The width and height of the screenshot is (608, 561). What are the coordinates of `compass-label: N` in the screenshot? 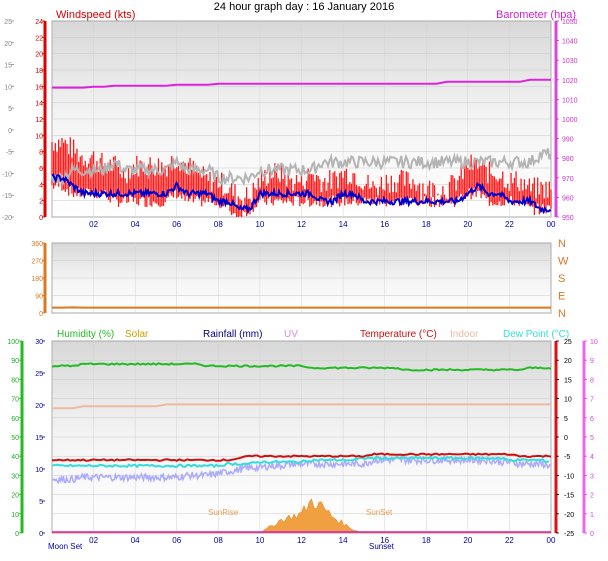 It's located at (562, 314).